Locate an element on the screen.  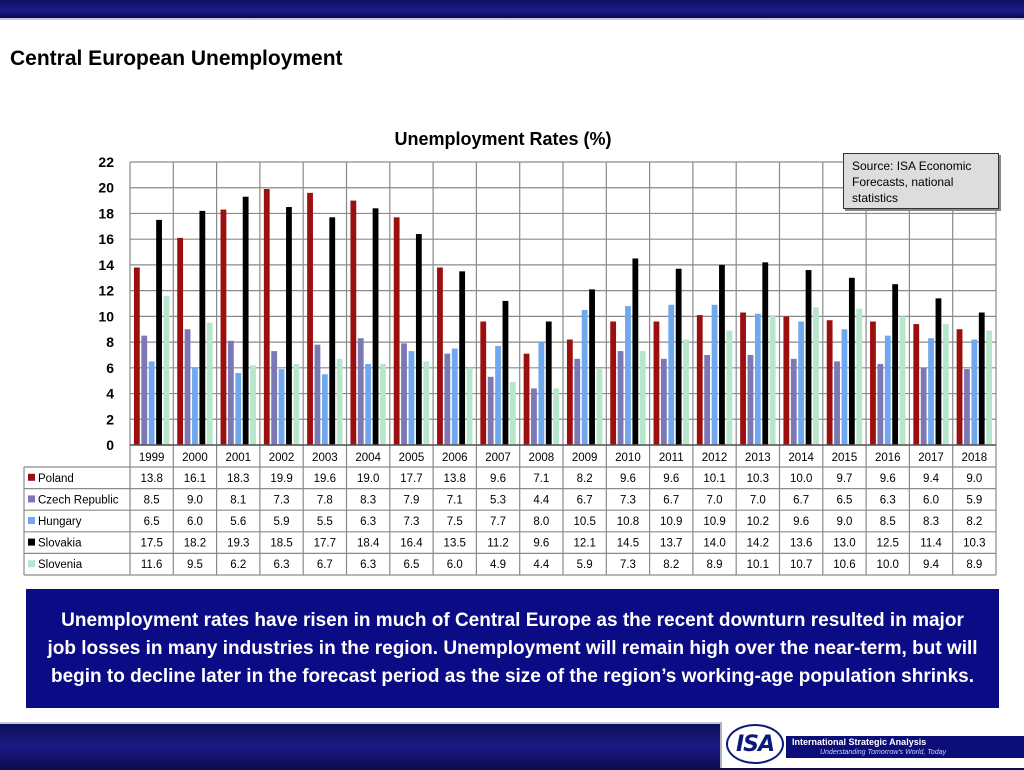
data-label: 14.5 is located at coordinates (628, 544).